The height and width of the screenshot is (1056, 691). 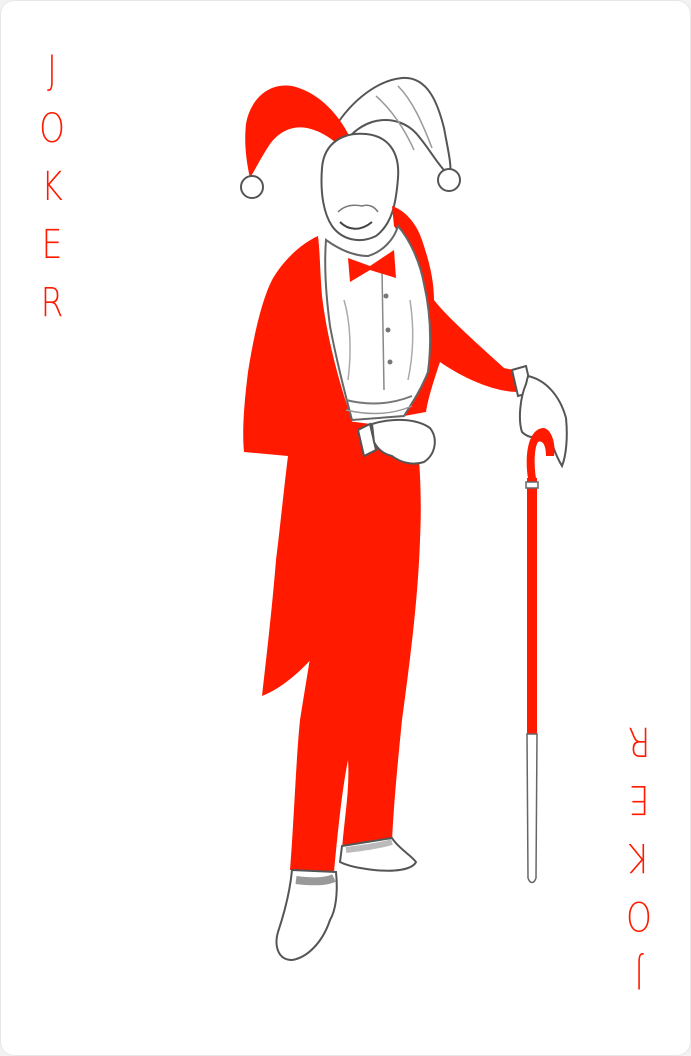 What do you see at coordinates (306, 915) in the screenshot?
I see `shoe-left` at bounding box center [306, 915].